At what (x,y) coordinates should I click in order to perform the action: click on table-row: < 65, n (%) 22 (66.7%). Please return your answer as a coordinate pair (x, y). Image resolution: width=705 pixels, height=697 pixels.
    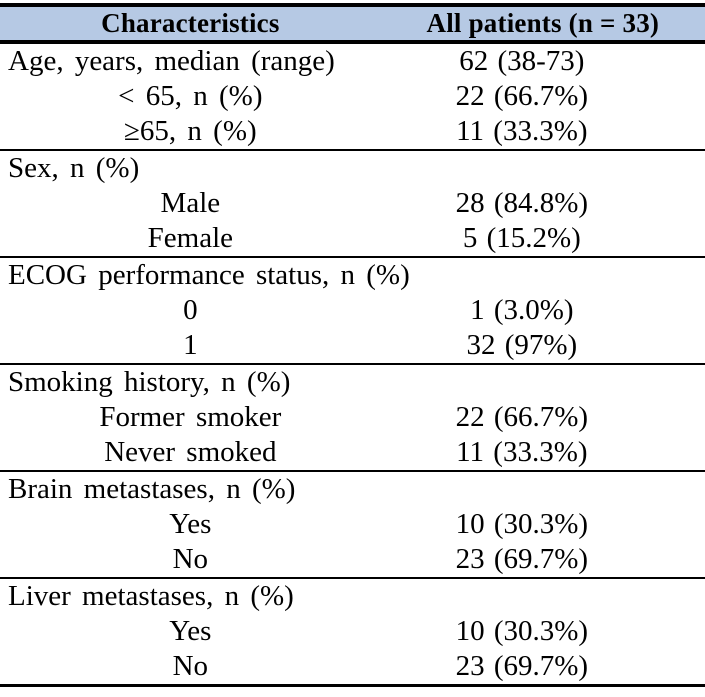
    Looking at the image, I should click on (352, 96).